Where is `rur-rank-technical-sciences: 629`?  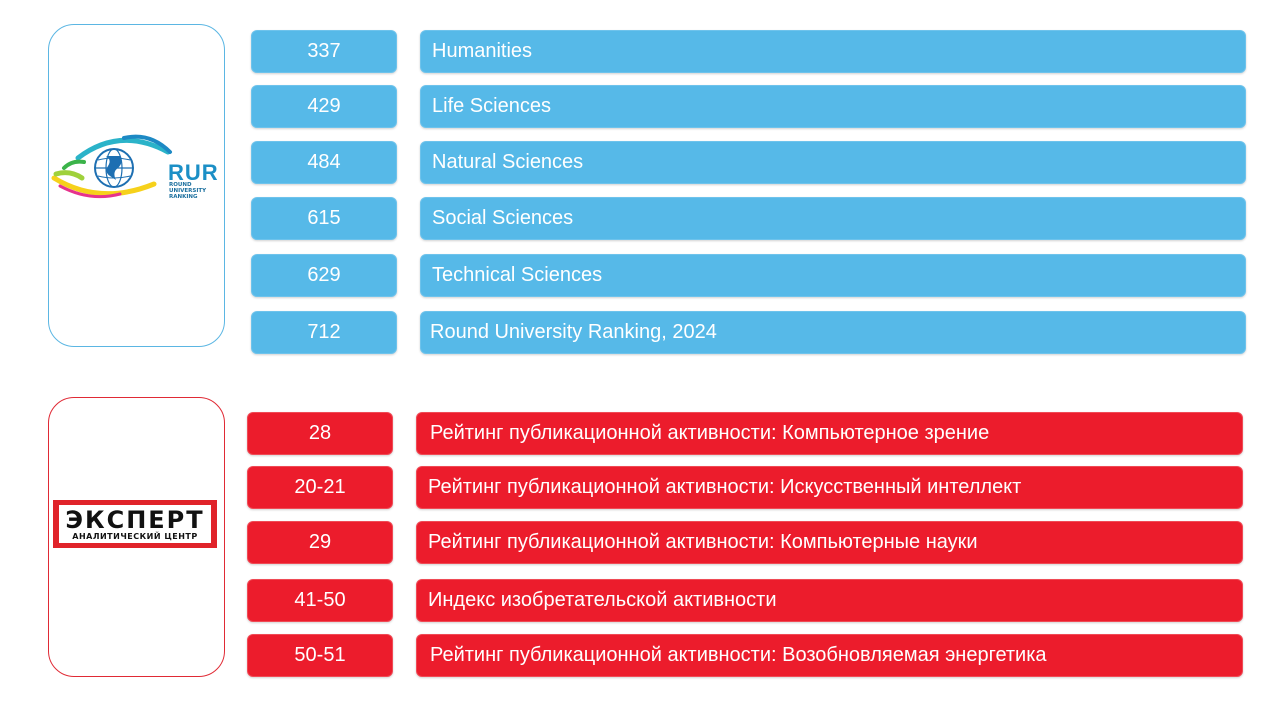 rur-rank-technical-sciences: 629 is located at coordinates (324, 275).